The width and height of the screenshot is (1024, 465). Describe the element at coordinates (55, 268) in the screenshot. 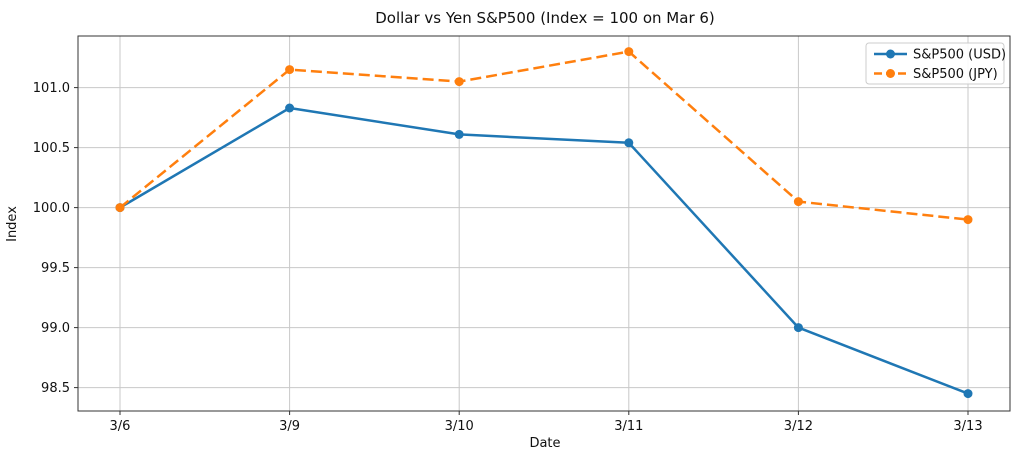

I see `y-tick-label: 99.5` at that location.